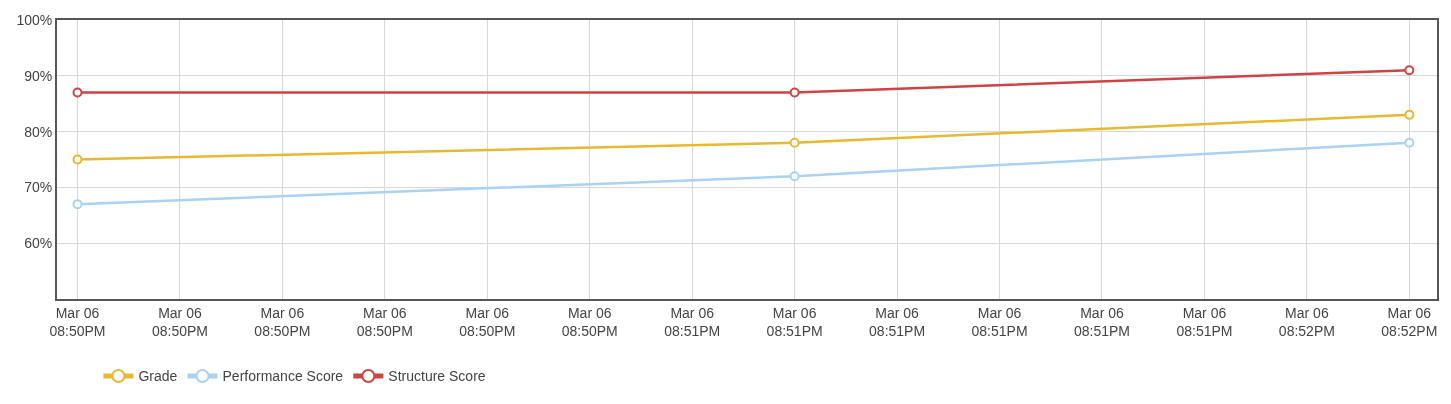  I want to click on legend-label: Performance Score, so click(283, 376).